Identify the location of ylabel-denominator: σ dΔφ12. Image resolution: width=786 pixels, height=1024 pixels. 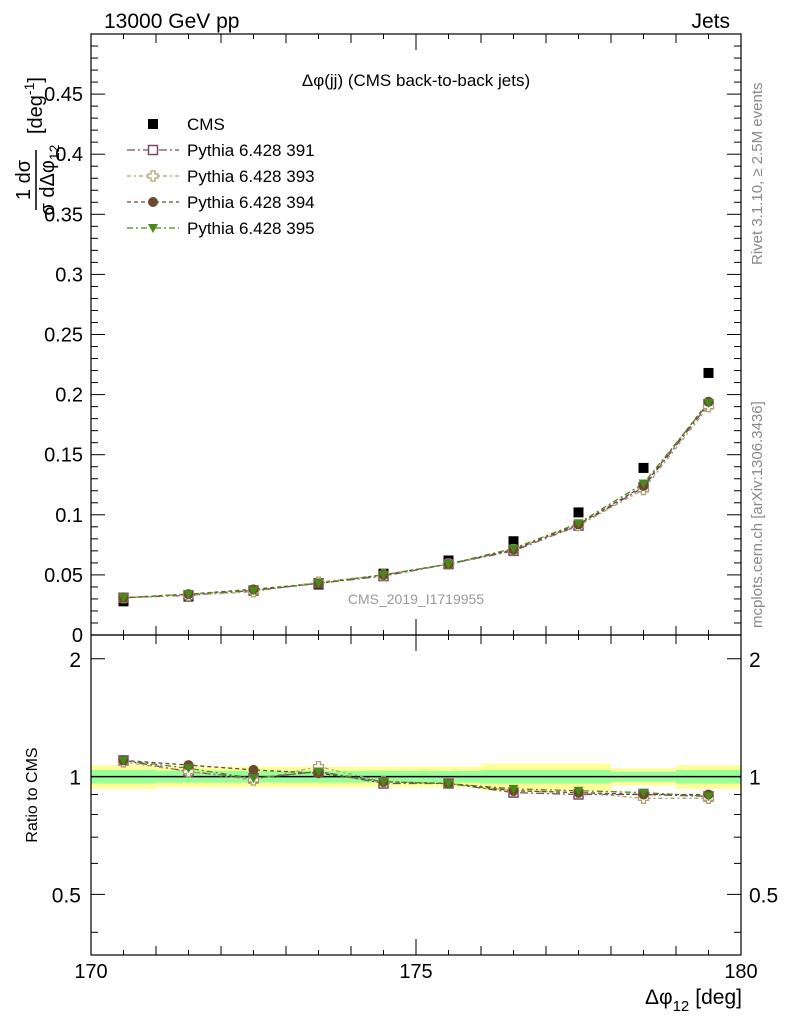
(49, 179).